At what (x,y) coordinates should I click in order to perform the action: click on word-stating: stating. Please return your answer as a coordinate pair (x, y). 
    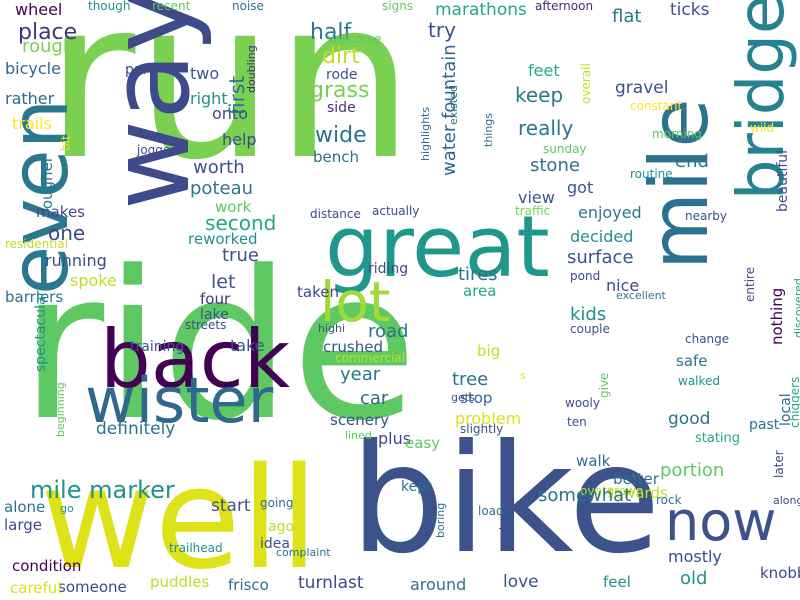
    Looking at the image, I should click on (718, 438).